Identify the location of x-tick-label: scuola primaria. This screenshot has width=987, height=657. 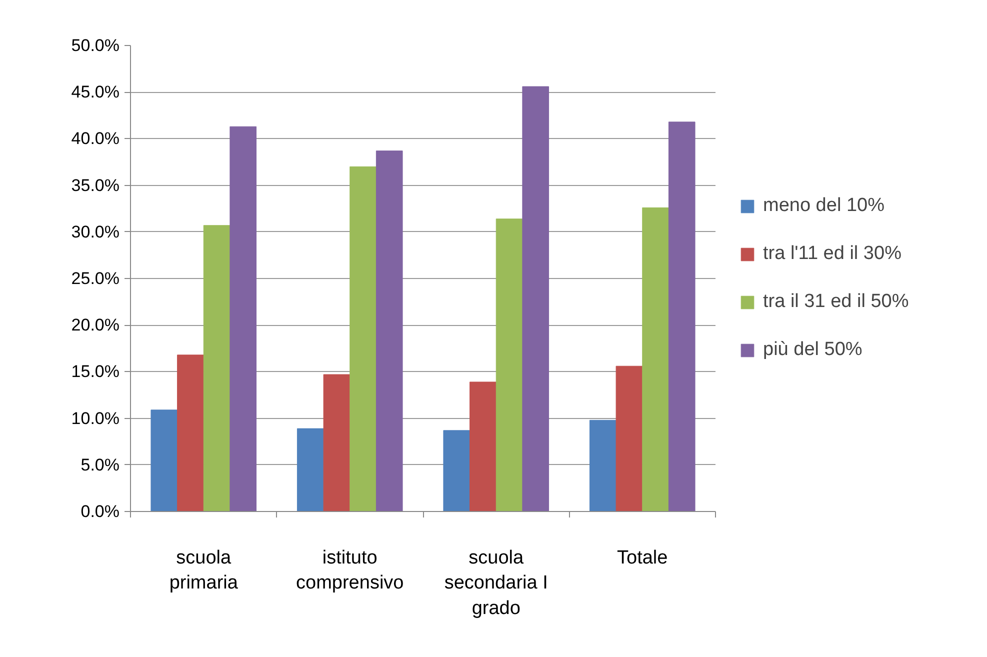
(203, 571).